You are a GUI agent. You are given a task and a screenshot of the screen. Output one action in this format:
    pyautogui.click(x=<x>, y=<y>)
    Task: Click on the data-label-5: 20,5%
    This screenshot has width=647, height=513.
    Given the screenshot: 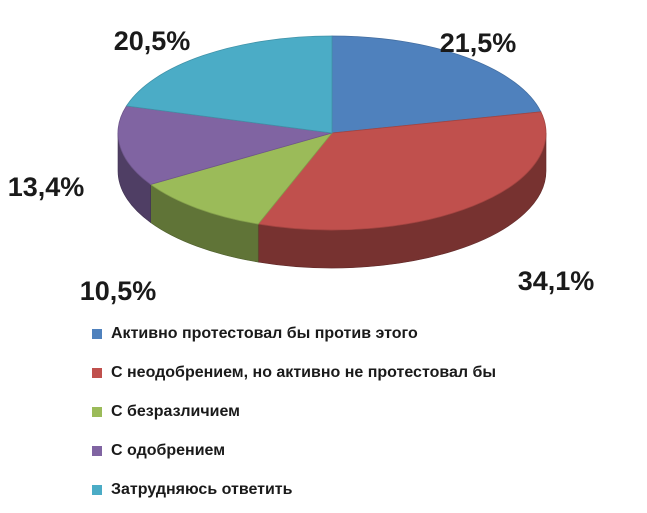 What is the action you would take?
    pyautogui.click(x=152, y=41)
    